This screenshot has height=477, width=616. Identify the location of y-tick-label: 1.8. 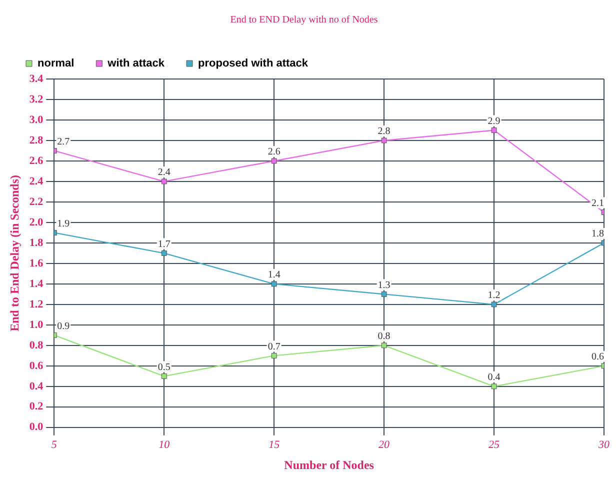
(36, 242).